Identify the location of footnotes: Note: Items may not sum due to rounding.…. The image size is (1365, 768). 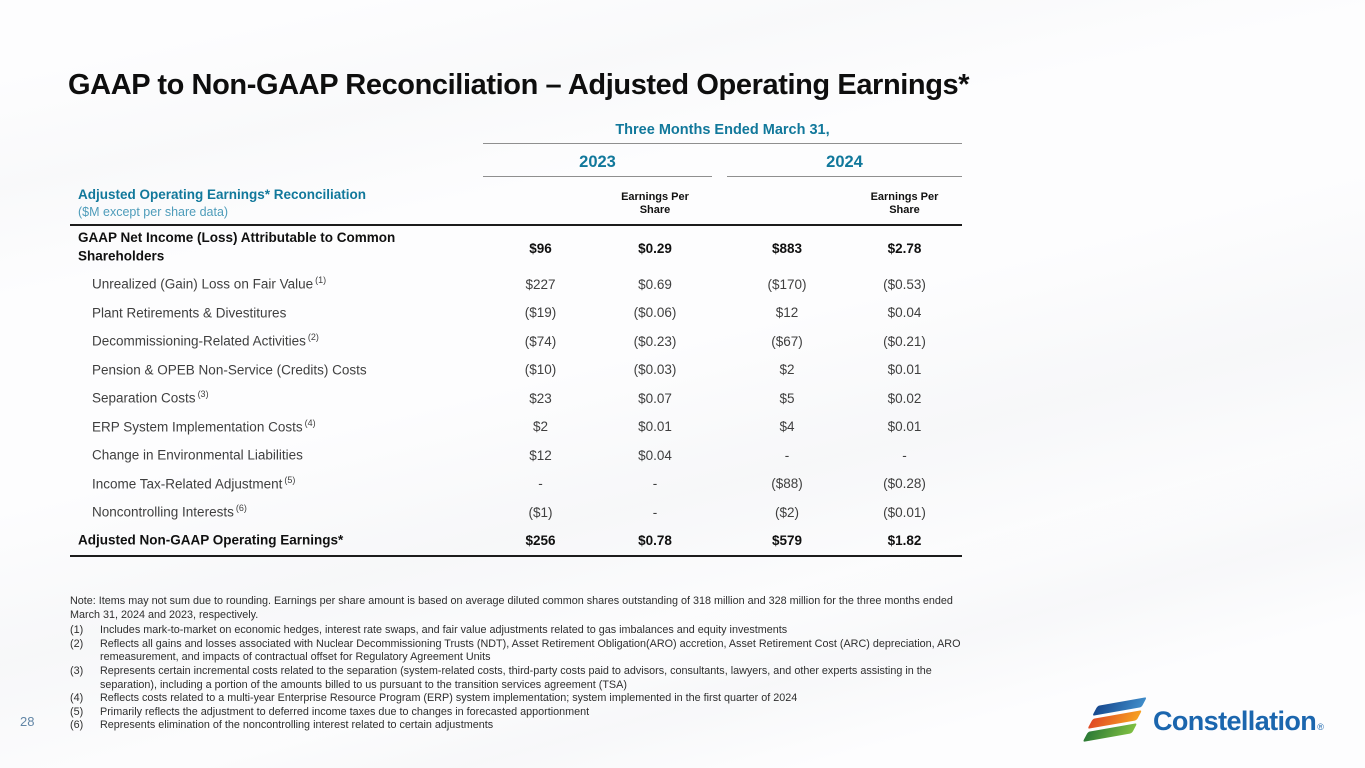
(524, 664).